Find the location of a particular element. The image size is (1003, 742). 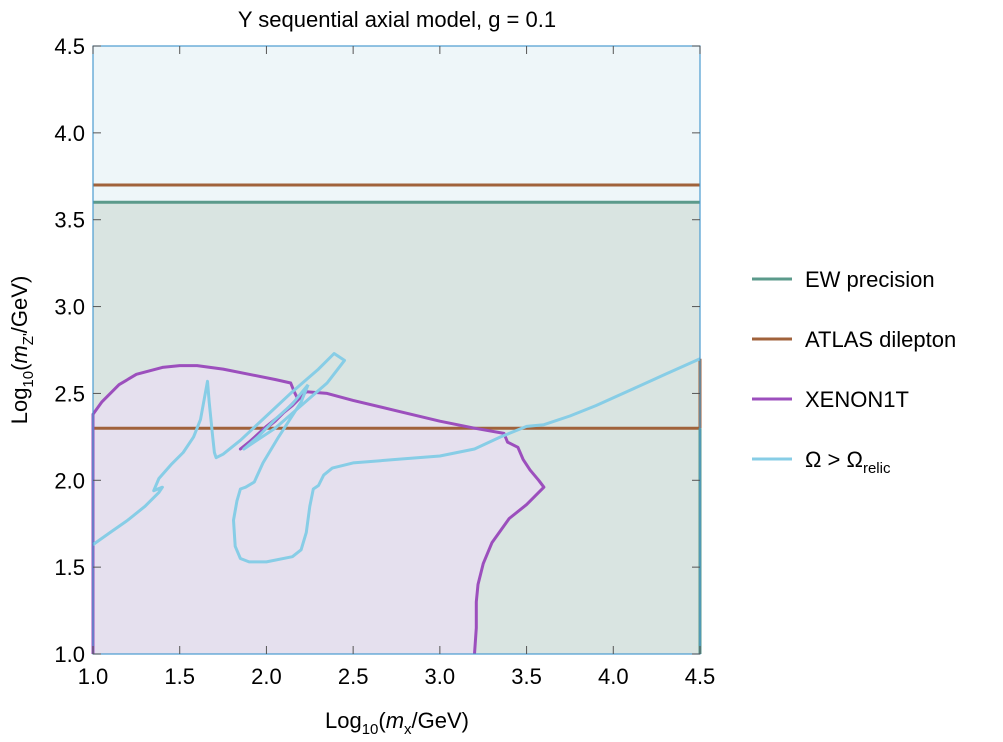

x-axis-label: Log10(mx/GeV) is located at coordinates (397, 723).